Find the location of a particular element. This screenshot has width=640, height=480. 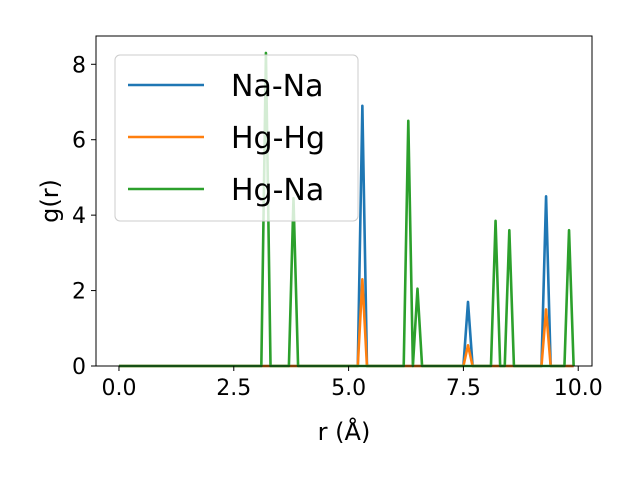

x-axis: 0.0 2.5 5.0 7.5 10.0 is located at coordinates (352, 383).